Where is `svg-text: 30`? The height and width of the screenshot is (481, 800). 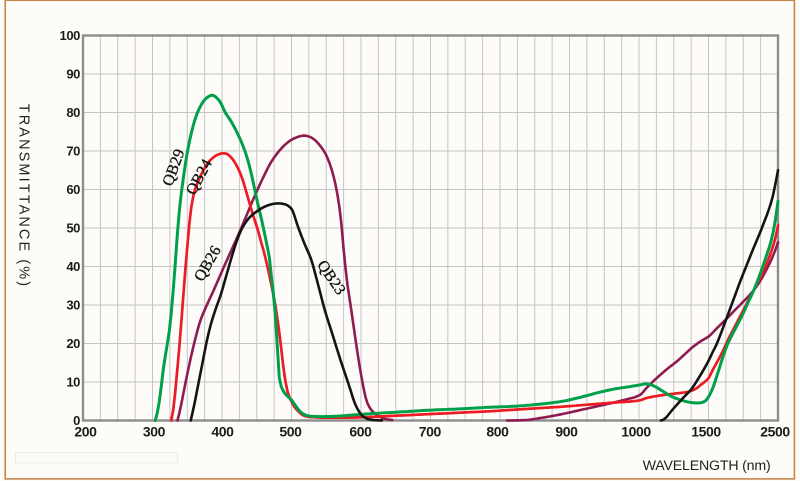 svg-text: 30 is located at coordinates (73, 305).